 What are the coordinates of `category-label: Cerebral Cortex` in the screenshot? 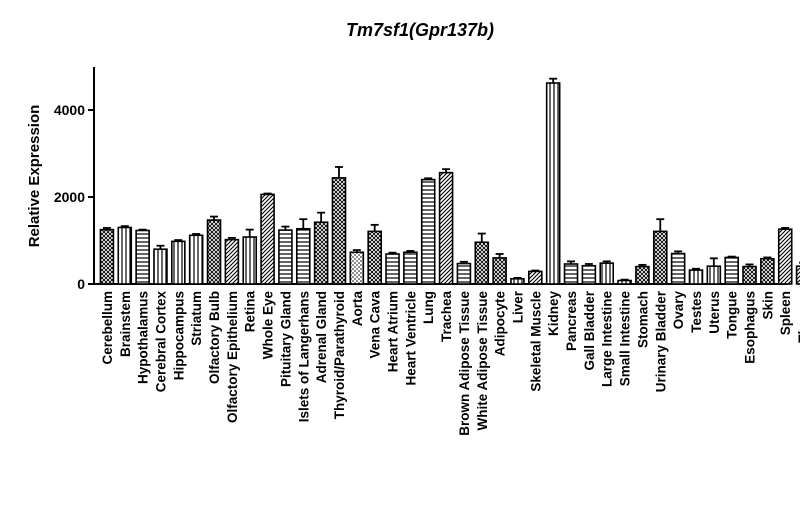 It's located at (160, 342).